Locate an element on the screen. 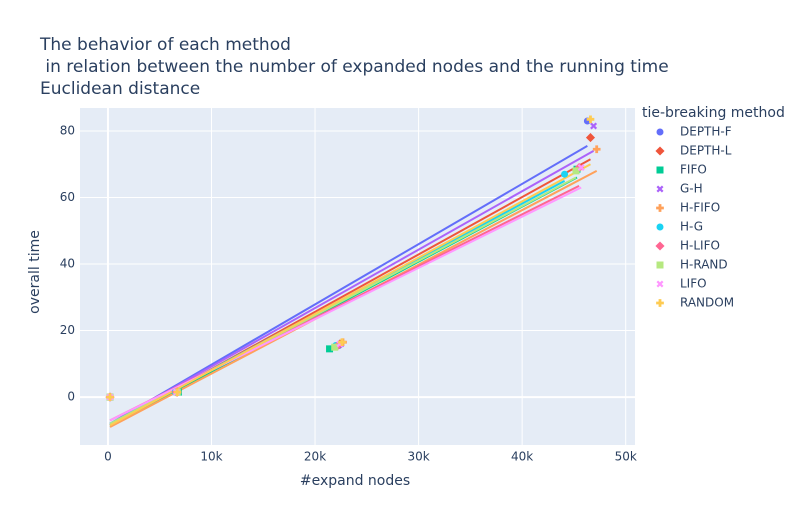 The height and width of the screenshot is (525, 800). x-tick-label: 10k is located at coordinates (211, 457).